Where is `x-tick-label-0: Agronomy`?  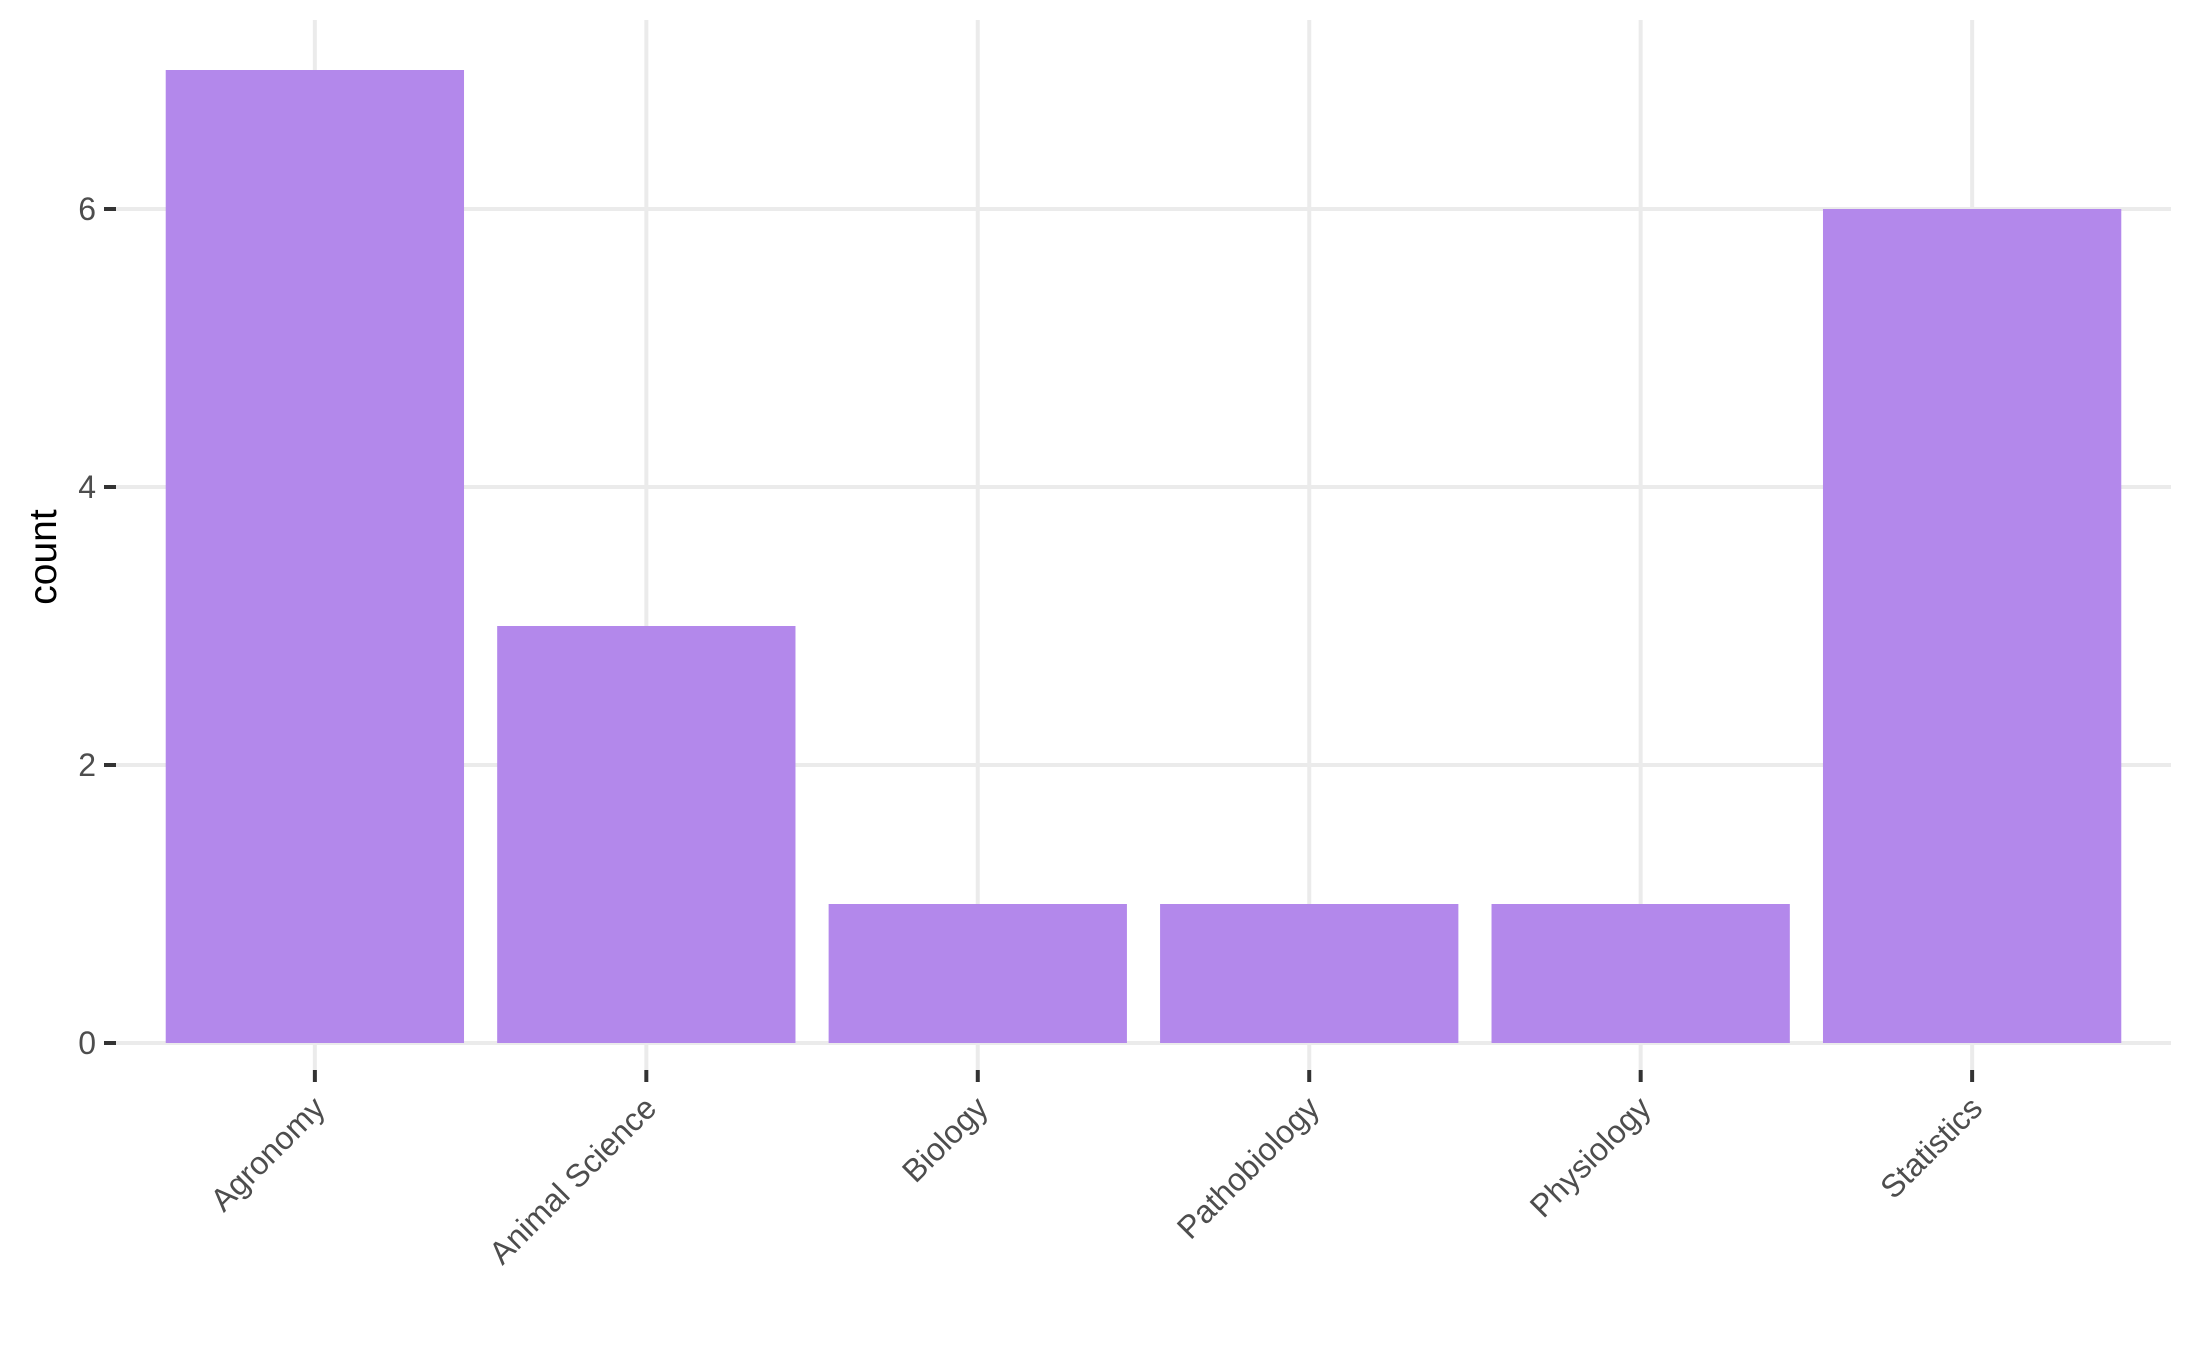
x-tick-label-0: Agronomy is located at coordinates (267, 1153).